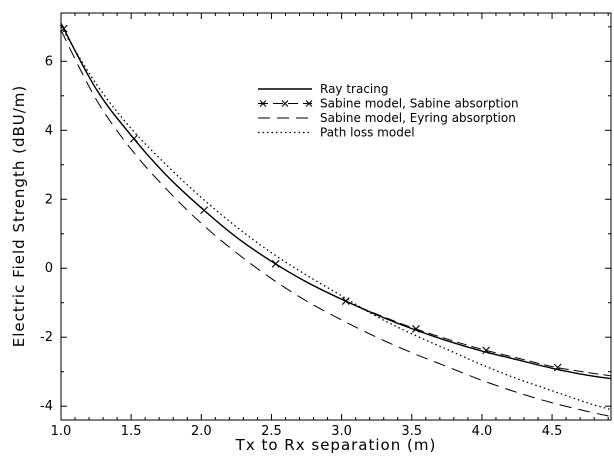 Image resolution: width=614 pixels, height=458 pixels. I want to click on x-tick-label: 4.5, so click(552, 431).